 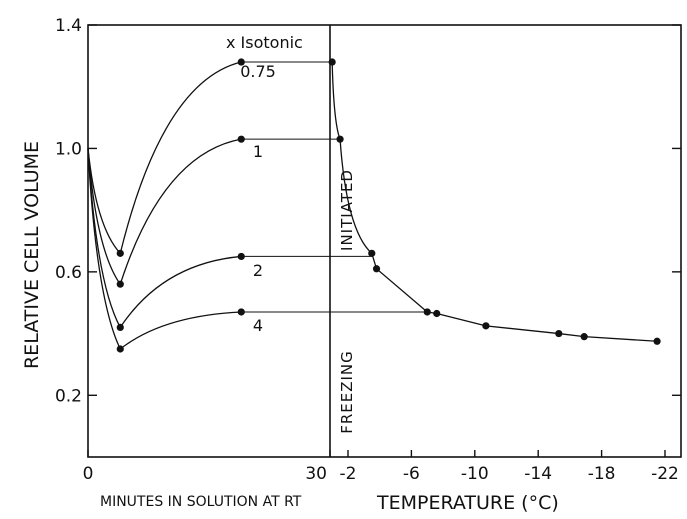 What do you see at coordinates (258, 151) in the screenshot?
I see `series-label: 1` at bounding box center [258, 151].